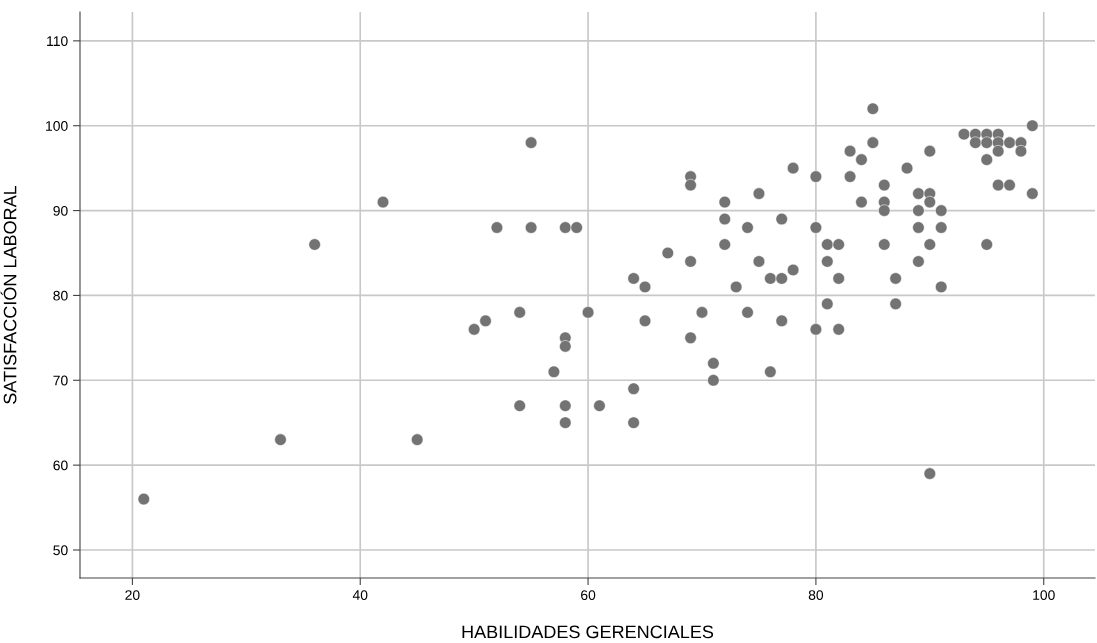 This screenshot has width=1097, height=643. I want to click on y-tick-label: 100, so click(57, 126).